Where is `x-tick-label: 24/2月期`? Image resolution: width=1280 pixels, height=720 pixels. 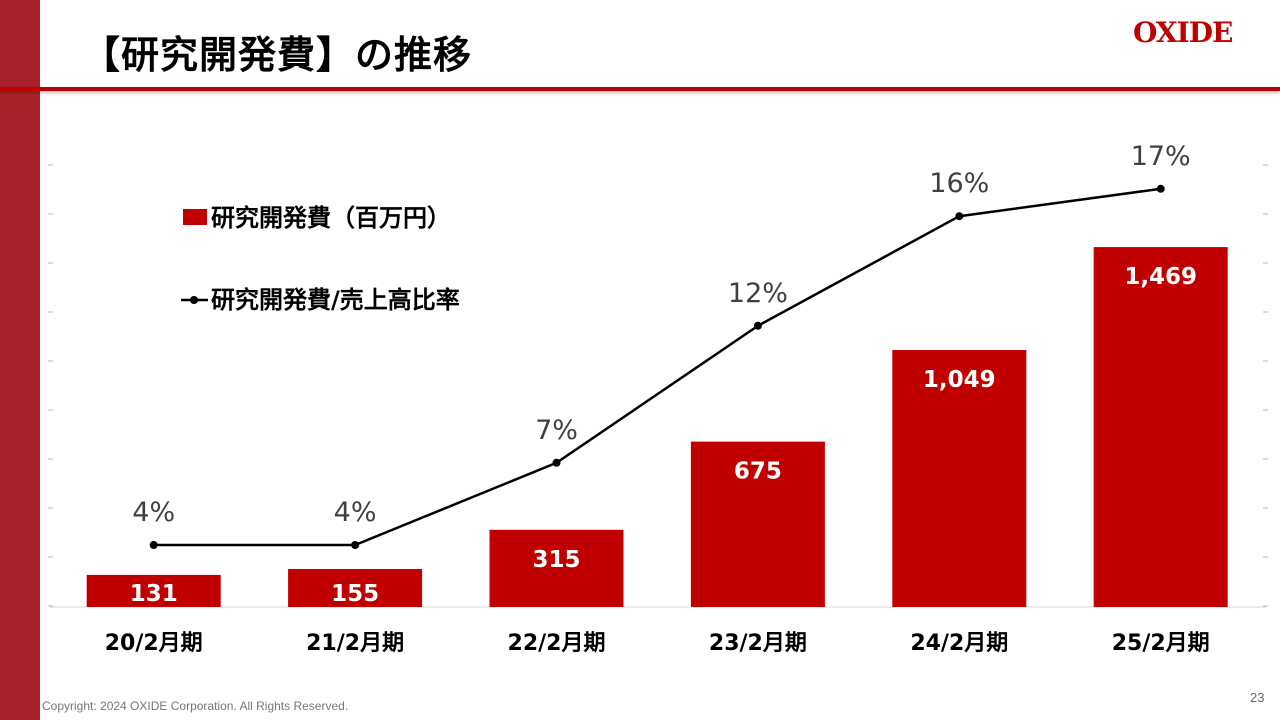
x-tick-label: 24/2月期 is located at coordinates (959, 643).